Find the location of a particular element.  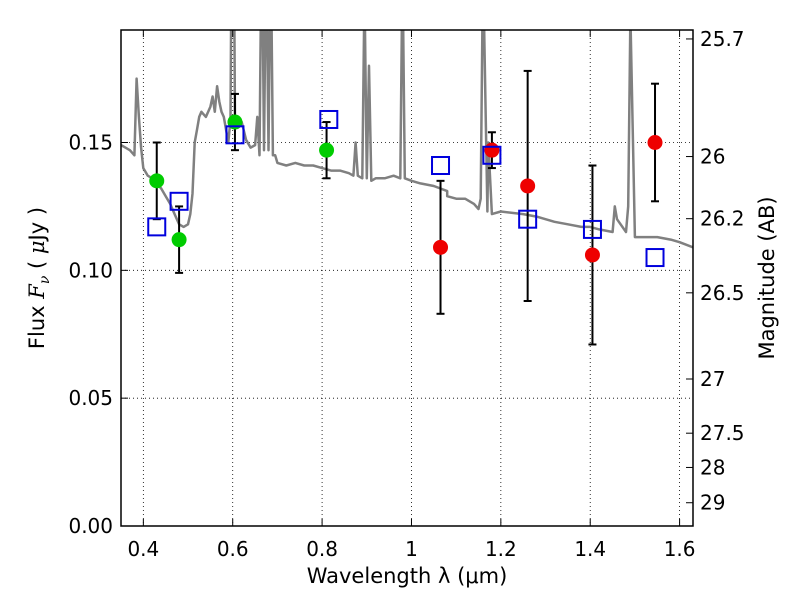

svg-text: Flux Fν ( μJy ) is located at coordinates (39, 278).